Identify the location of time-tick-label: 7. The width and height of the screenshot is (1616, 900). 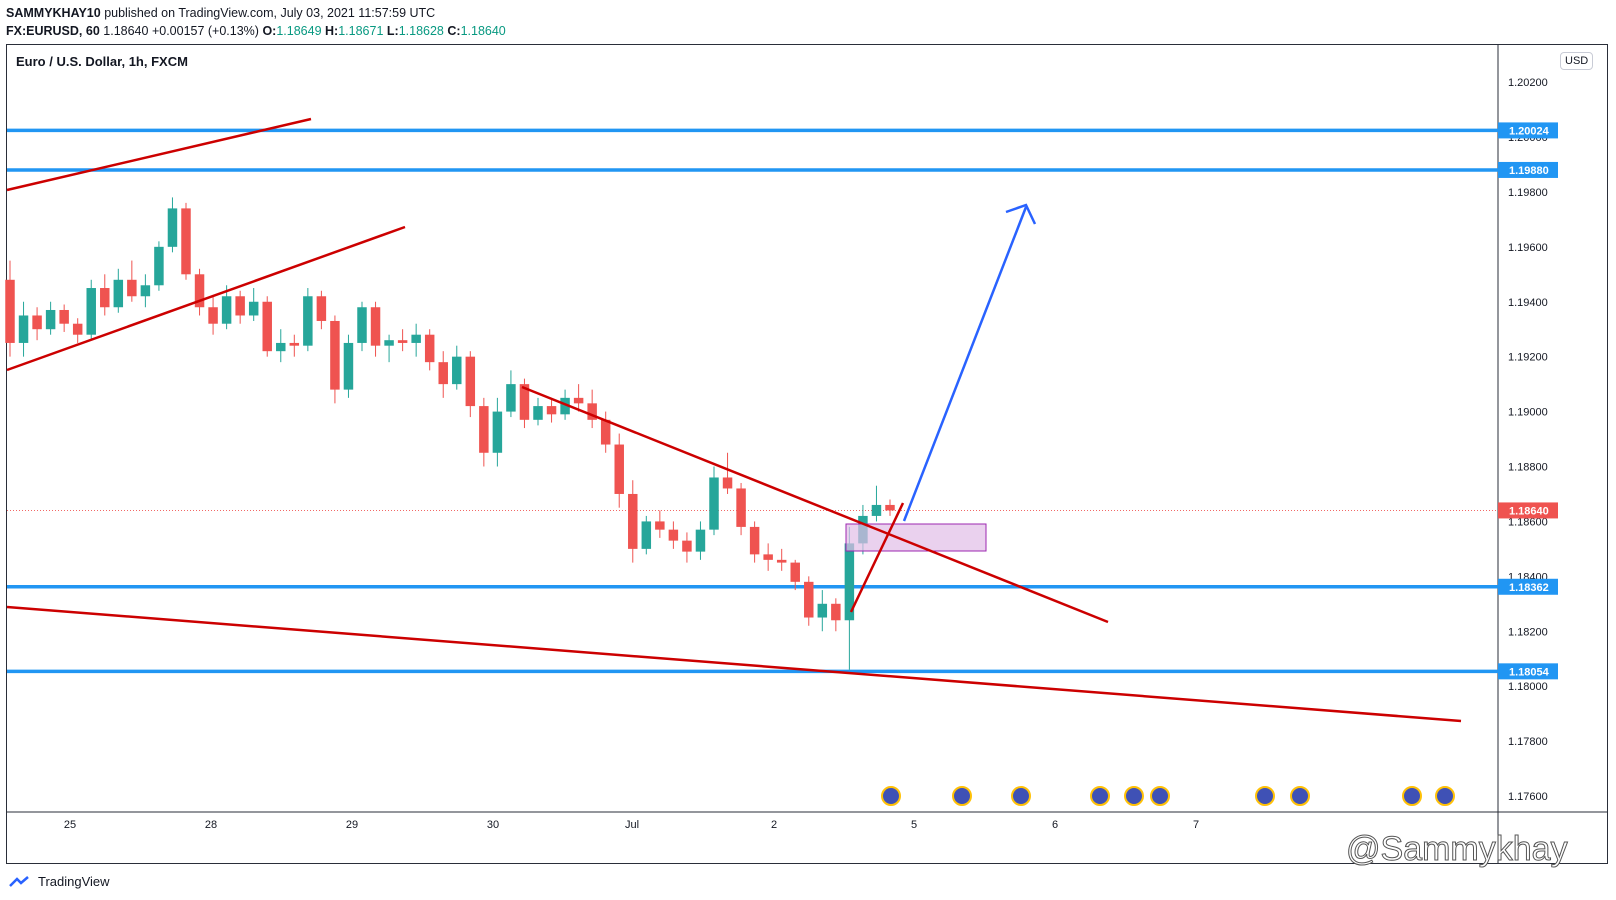
(1196, 825).